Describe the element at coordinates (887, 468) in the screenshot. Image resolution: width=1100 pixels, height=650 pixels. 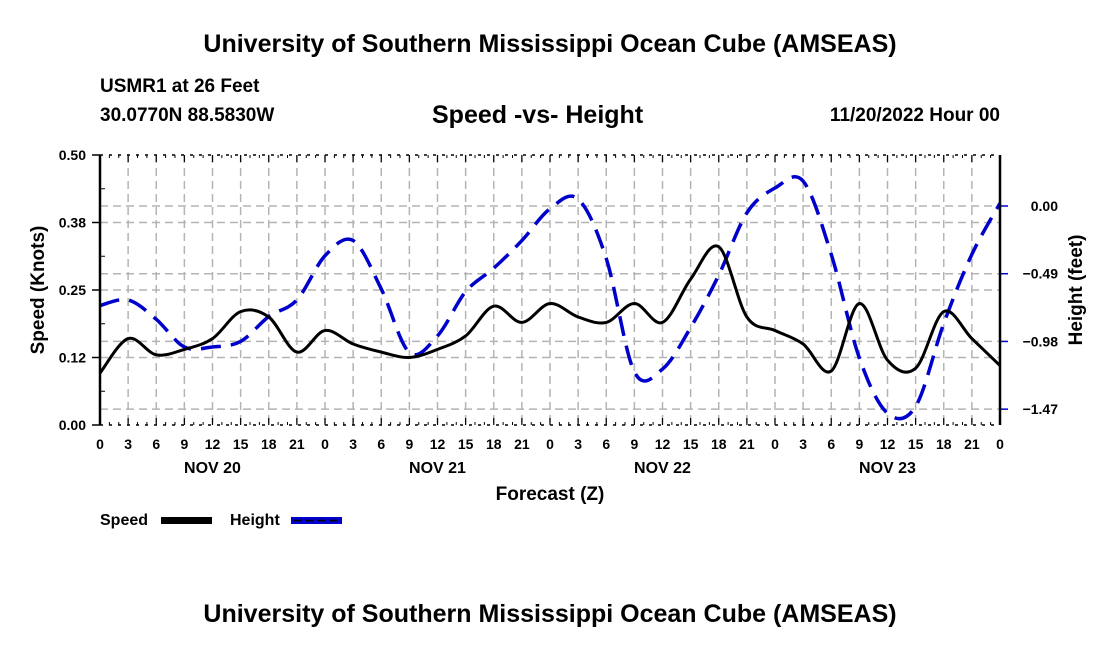
I see `date-label: NOV 23` at that location.